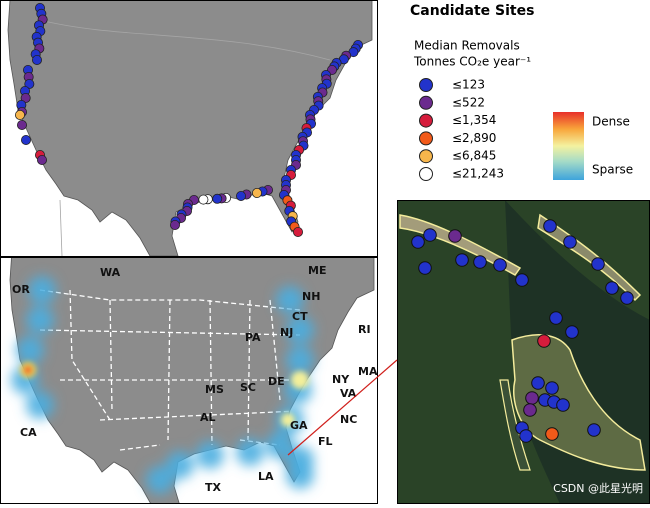 Image resolution: width=650 pixels, height=508 pixels. What do you see at coordinates (311, 296) in the screenshot?
I see `state-label: NH` at bounding box center [311, 296].